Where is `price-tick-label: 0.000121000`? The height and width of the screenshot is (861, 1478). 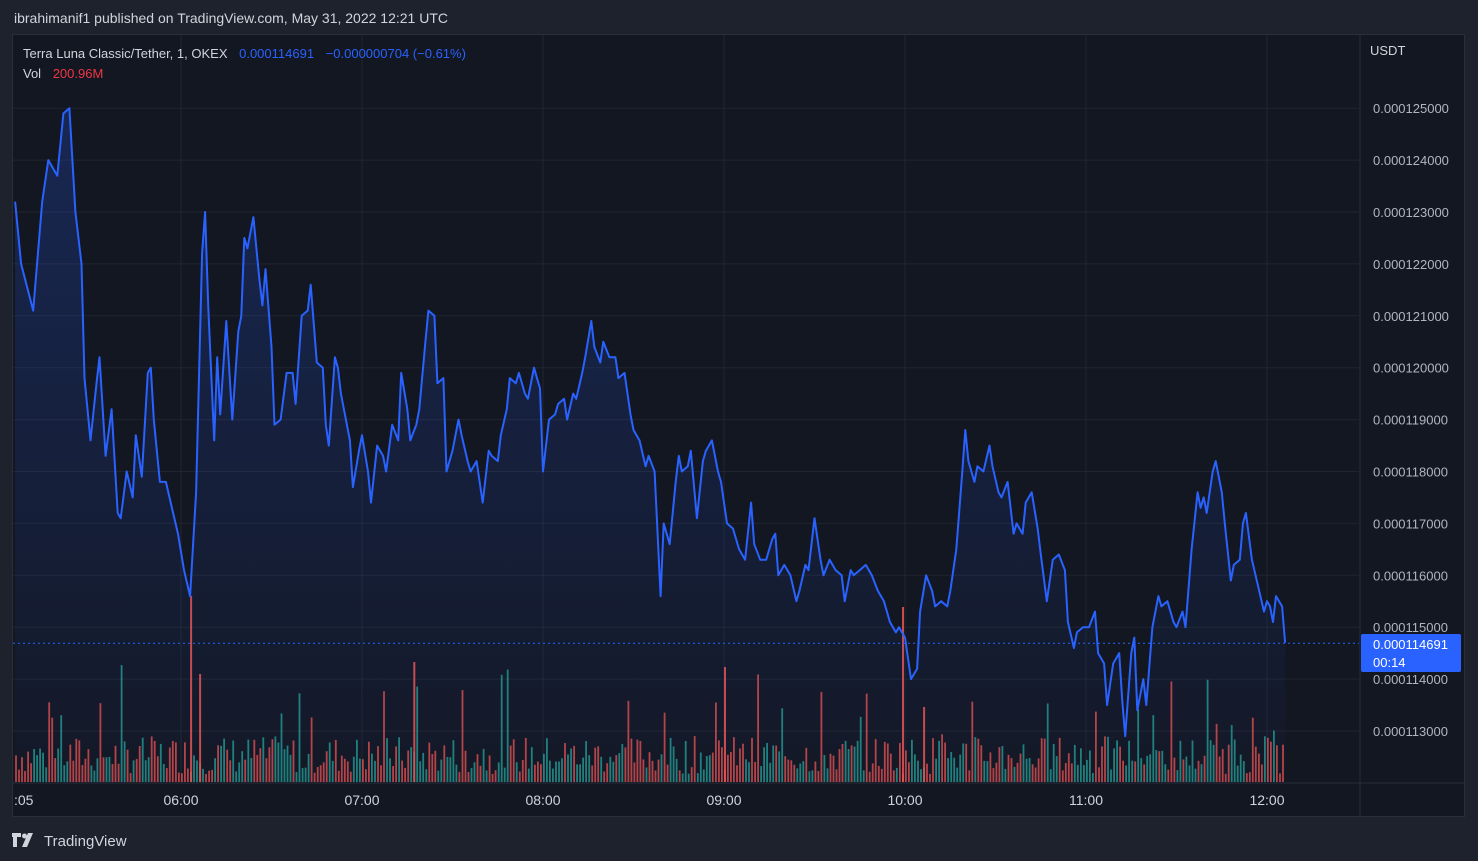 price-tick-label: 0.000121000 is located at coordinates (1411, 316).